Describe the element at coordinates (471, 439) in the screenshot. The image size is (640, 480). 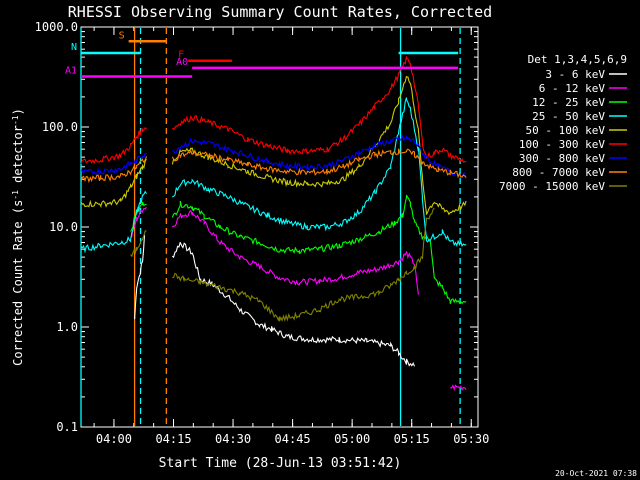
I see `x-tick-label: 05:30` at that location.